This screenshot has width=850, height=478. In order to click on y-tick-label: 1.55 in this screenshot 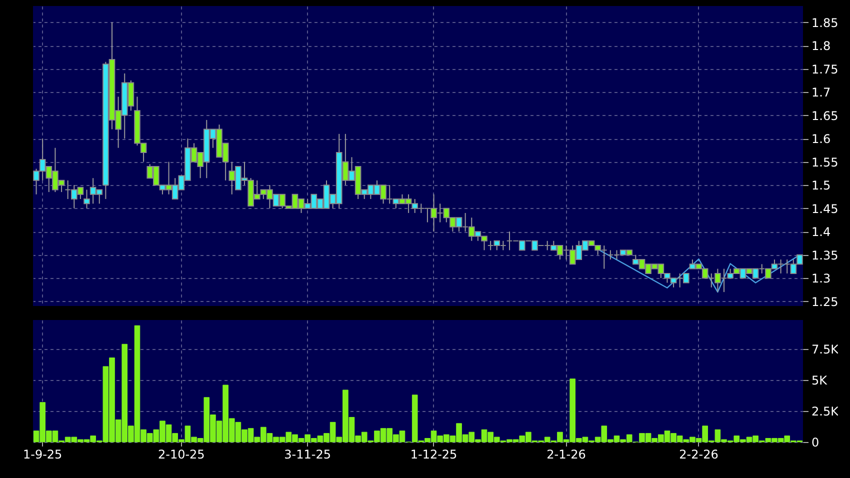, I will do `click(825, 162)`.